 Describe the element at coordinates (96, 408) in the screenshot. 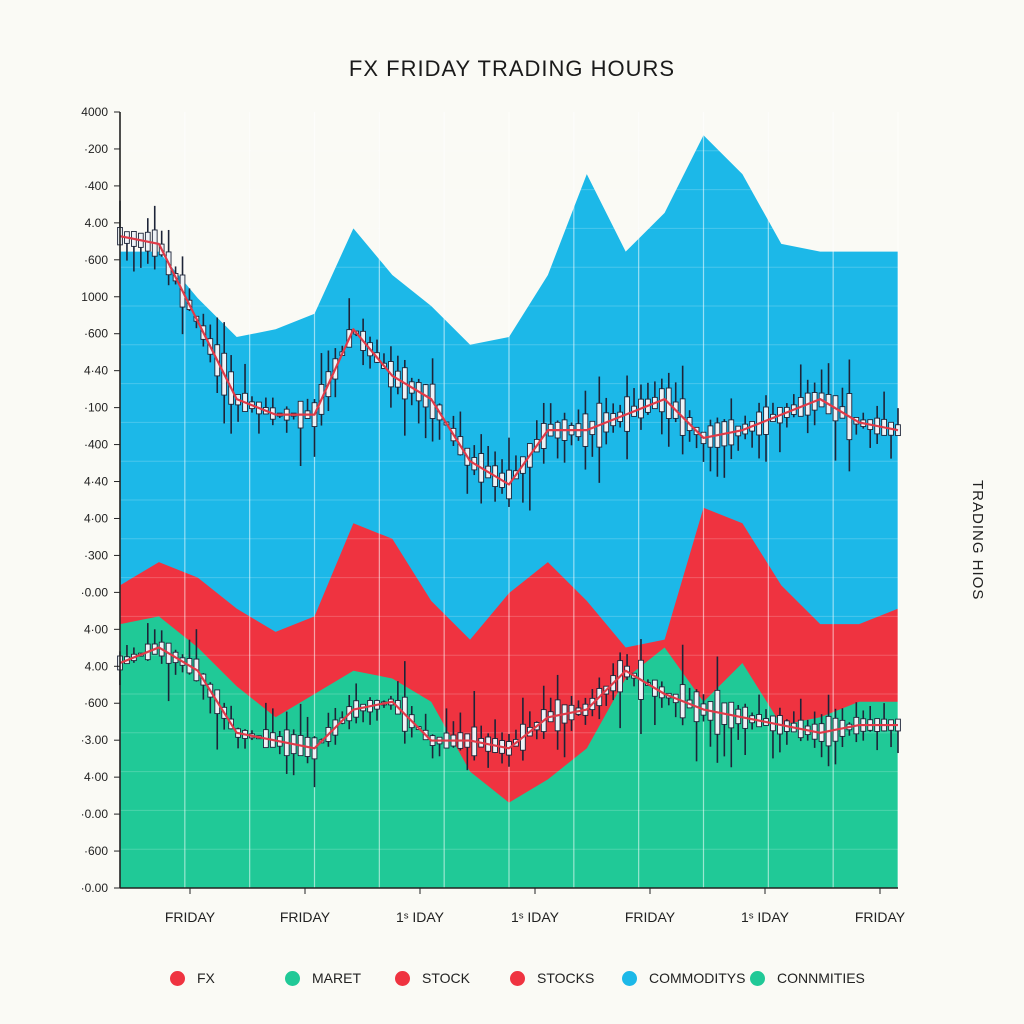

I see `y-tick-label: ·100` at that location.